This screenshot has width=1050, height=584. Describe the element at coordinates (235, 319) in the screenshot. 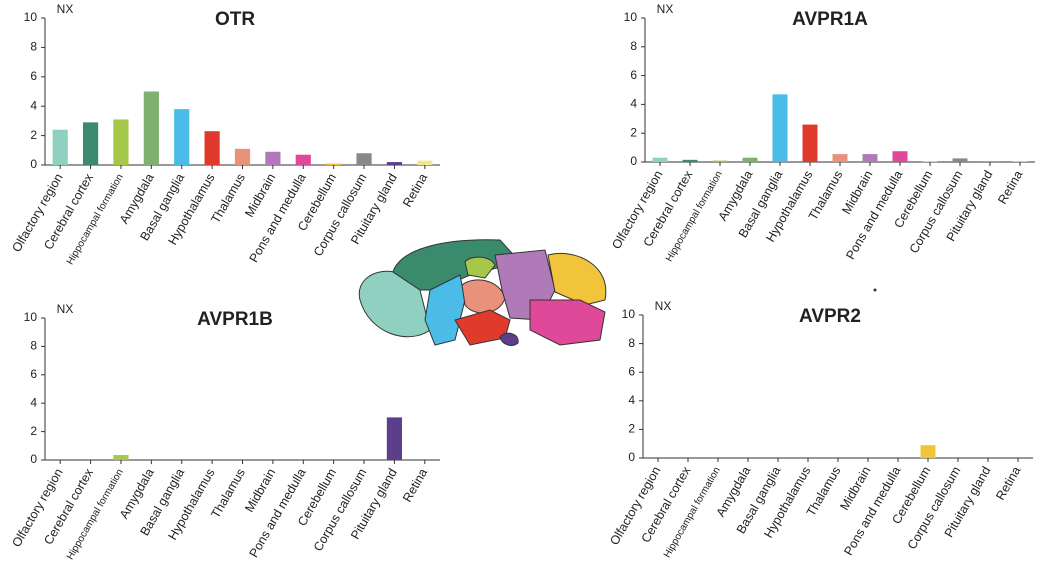

I see `chart-title: AVPR1B` at that location.